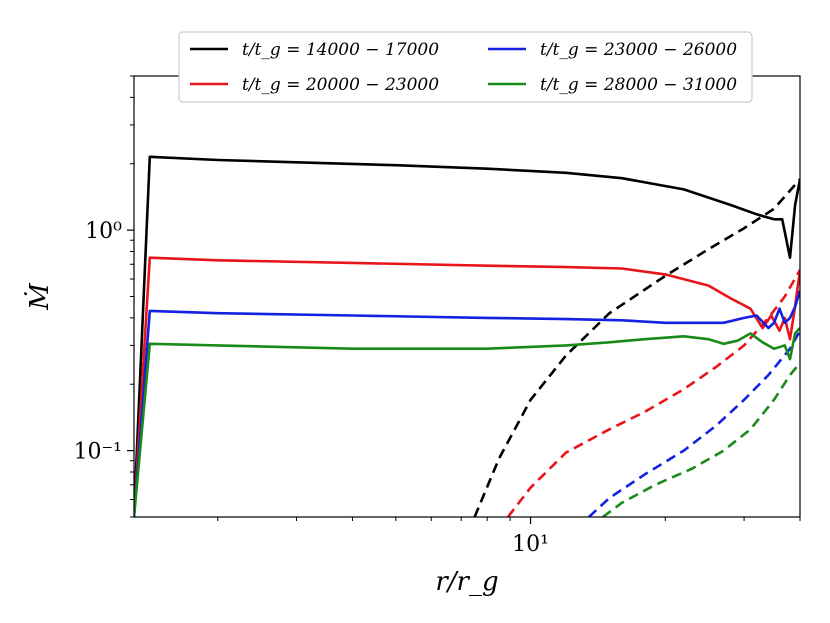  Describe the element at coordinates (103, 231) in the screenshot. I see `y-tick-label: 10⁰` at that location.